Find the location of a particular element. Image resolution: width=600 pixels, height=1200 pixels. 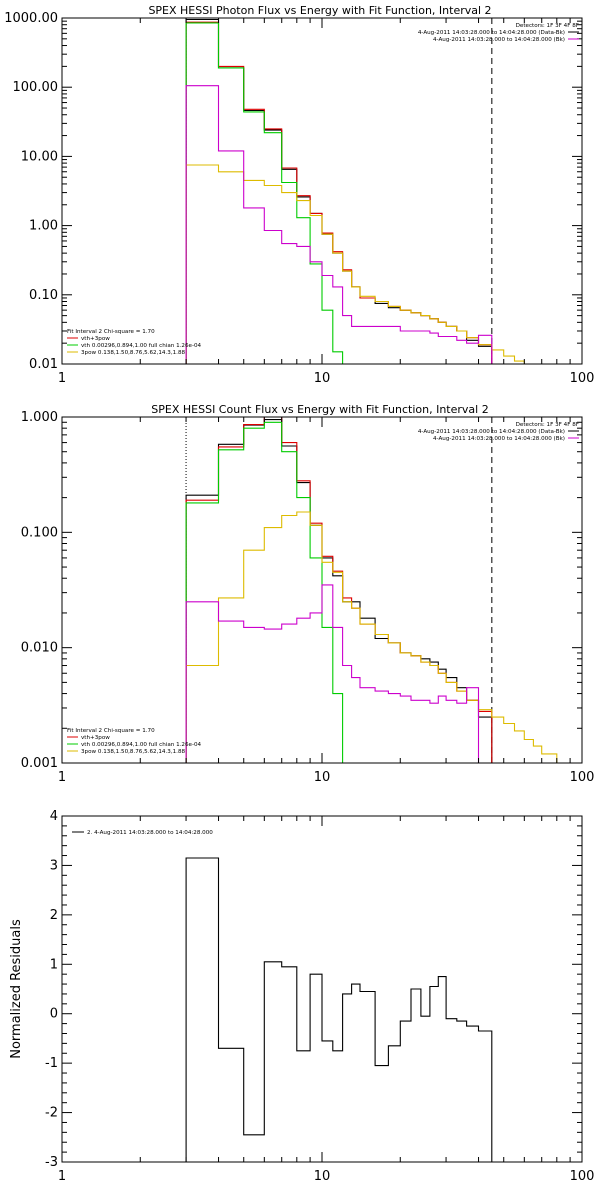

y-tick-label: -3 is located at coordinates (51, 1162).